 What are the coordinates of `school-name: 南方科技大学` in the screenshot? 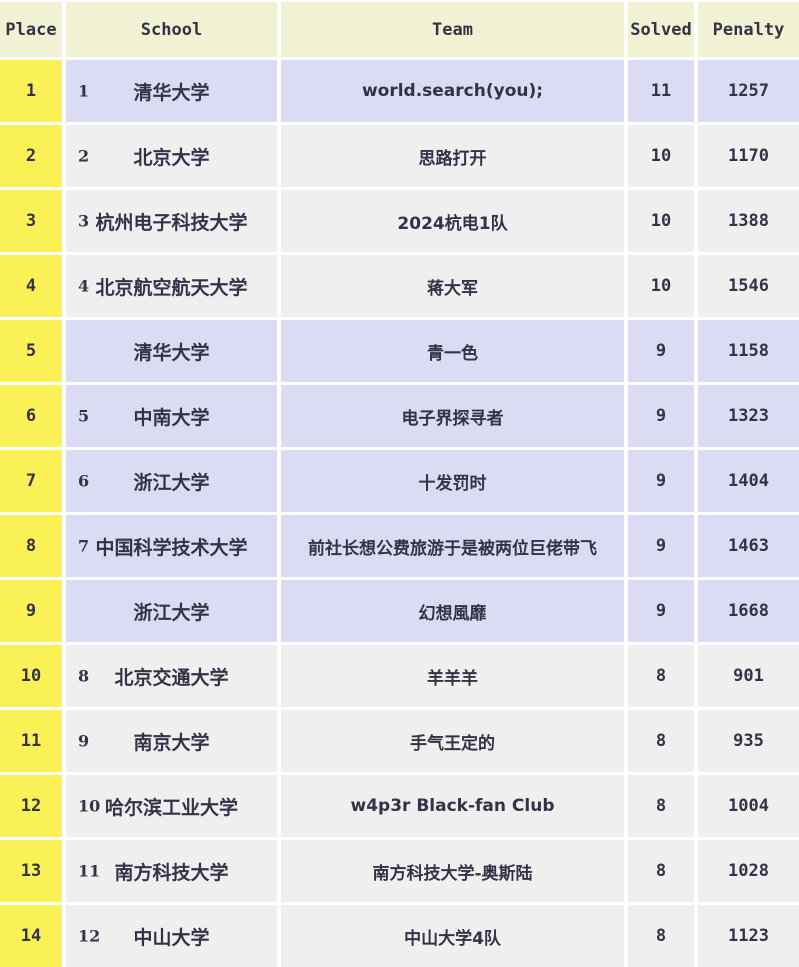 It's located at (171, 872).